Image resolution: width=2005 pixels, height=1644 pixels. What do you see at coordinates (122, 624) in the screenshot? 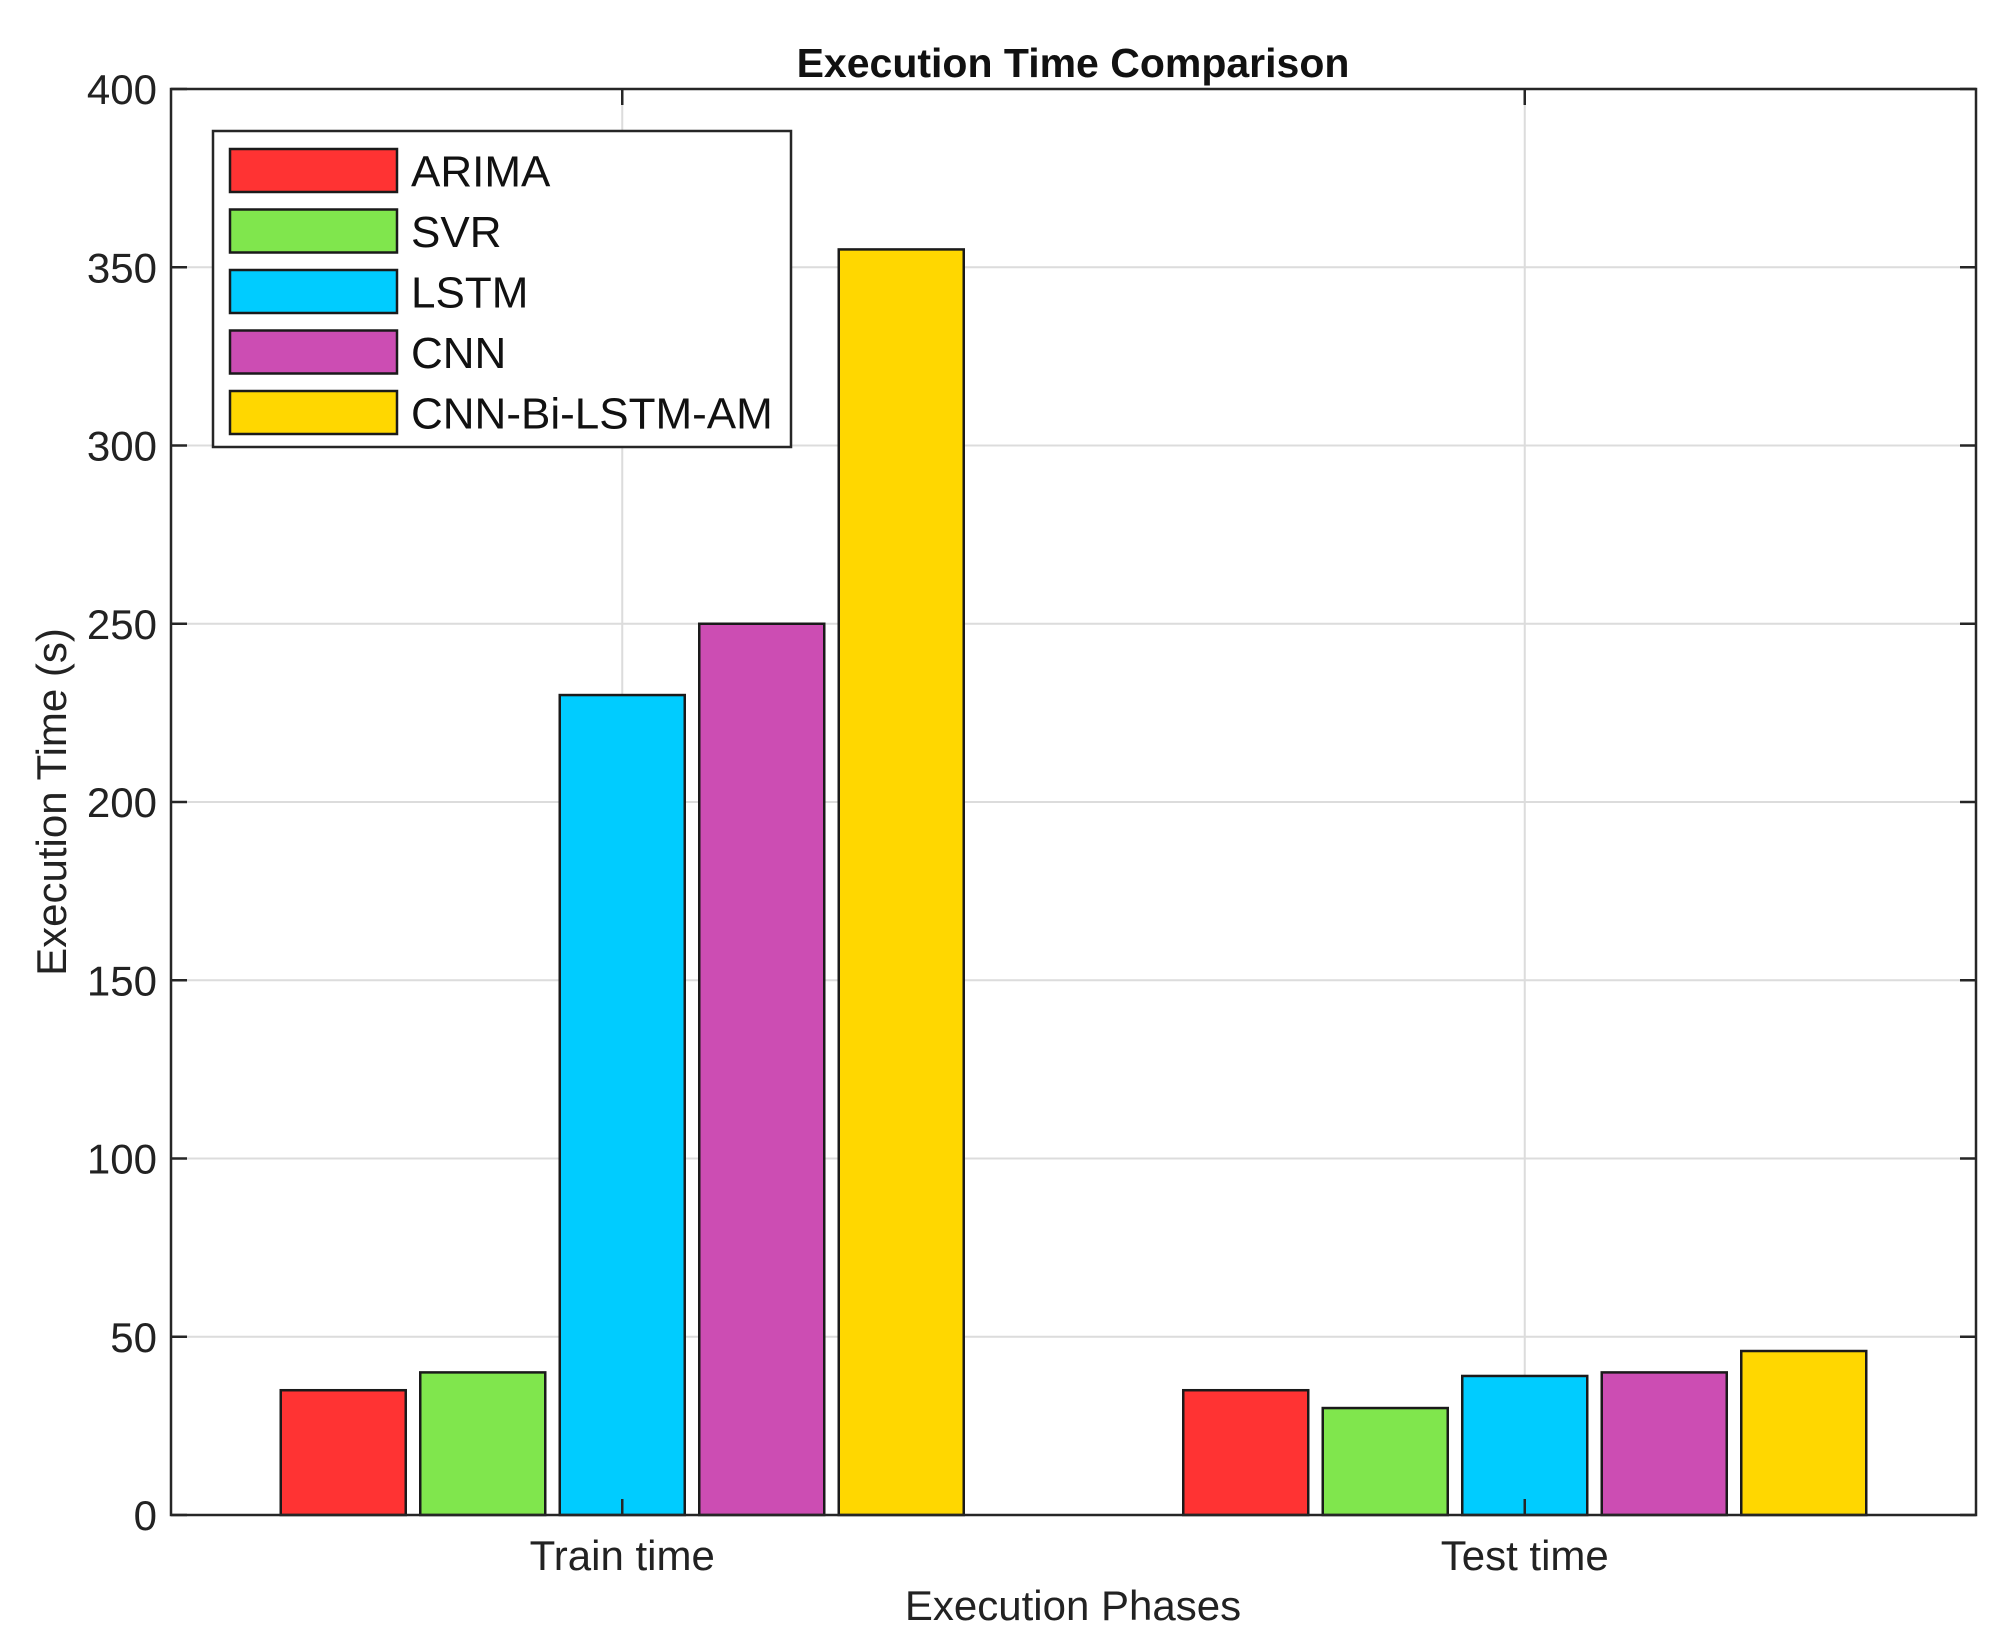
I see `y-tick-label: 250` at bounding box center [122, 624].